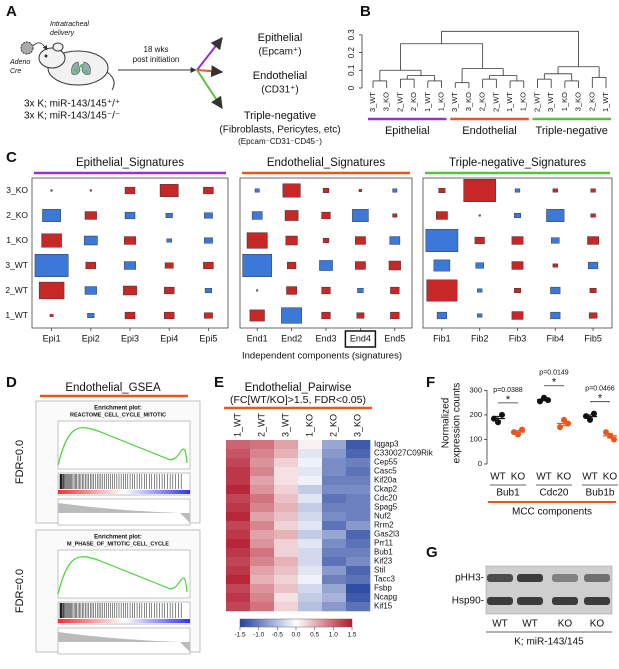  I want to click on gene-label: Ckap2, so click(386, 489).